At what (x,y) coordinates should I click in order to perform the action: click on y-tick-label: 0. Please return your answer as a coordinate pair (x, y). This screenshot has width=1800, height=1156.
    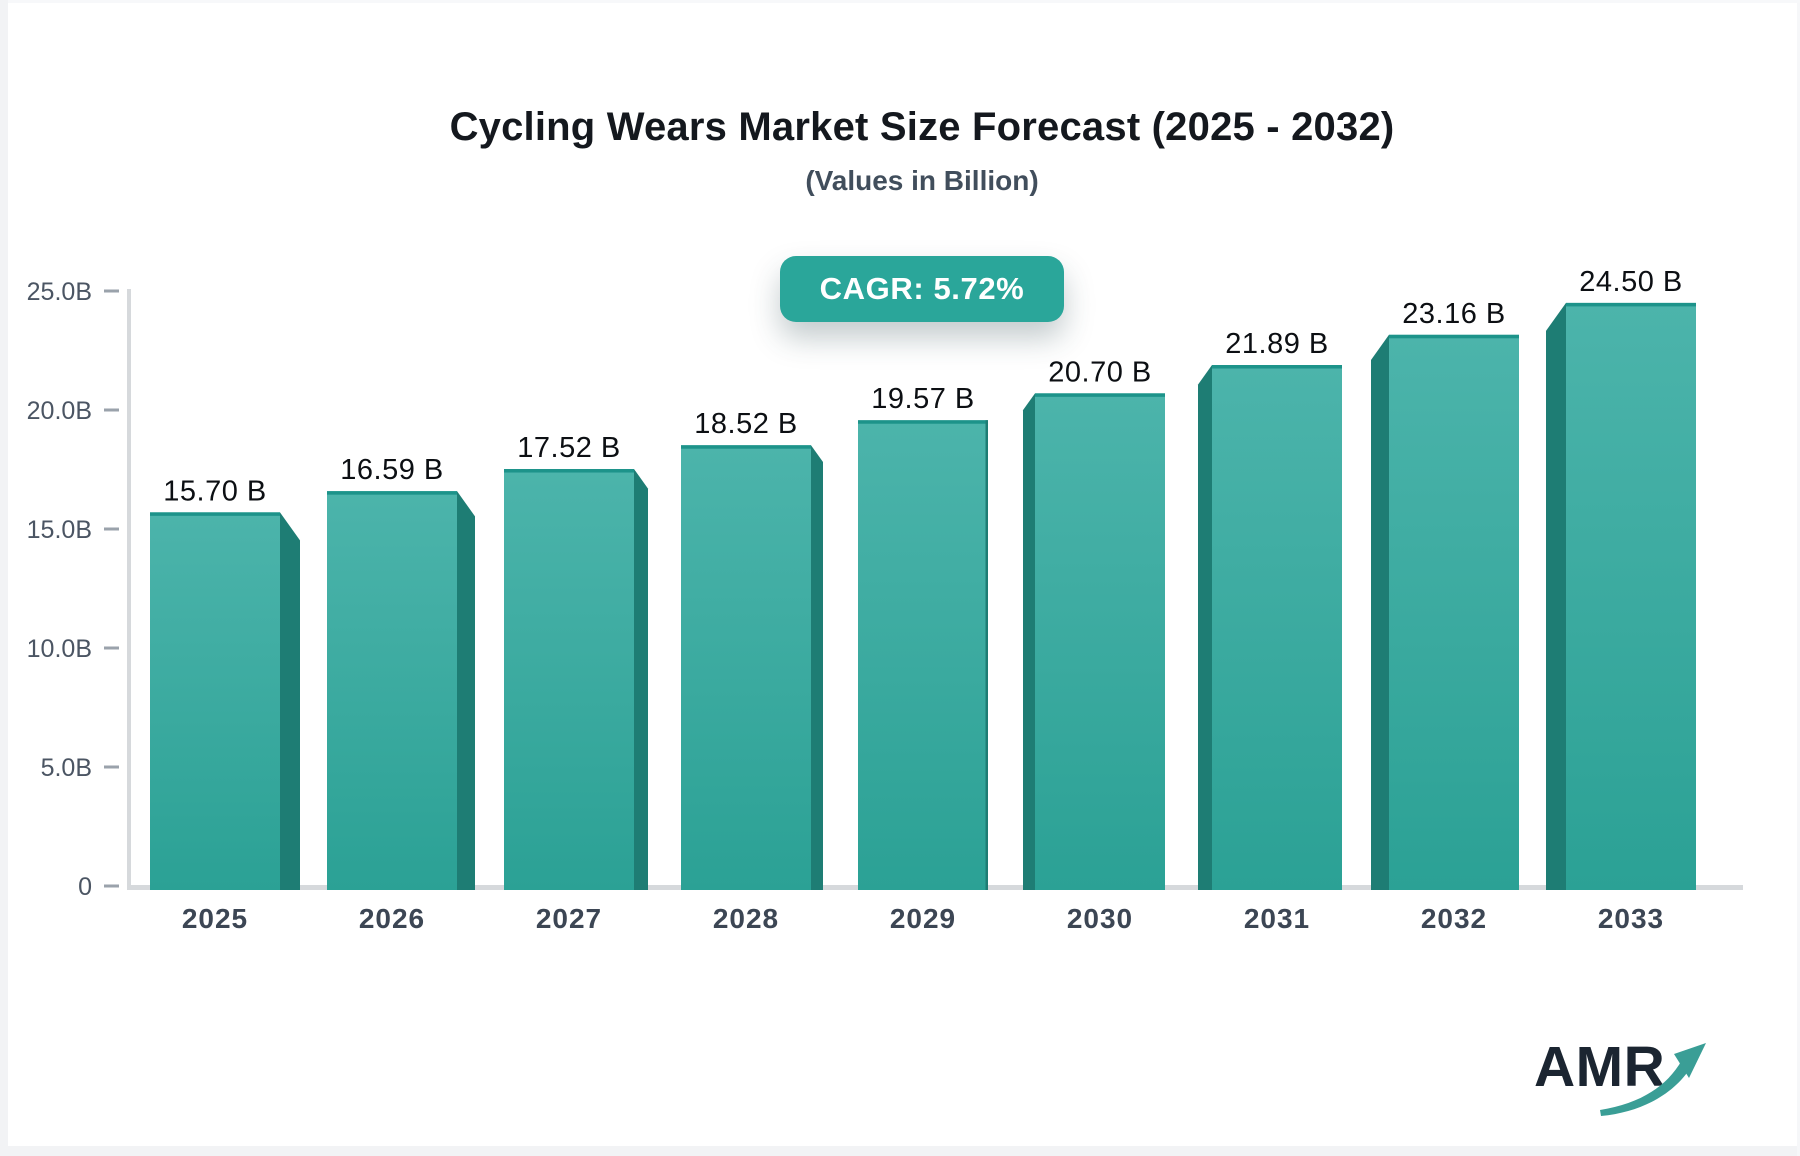
    Looking at the image, I should click on (85, 887).